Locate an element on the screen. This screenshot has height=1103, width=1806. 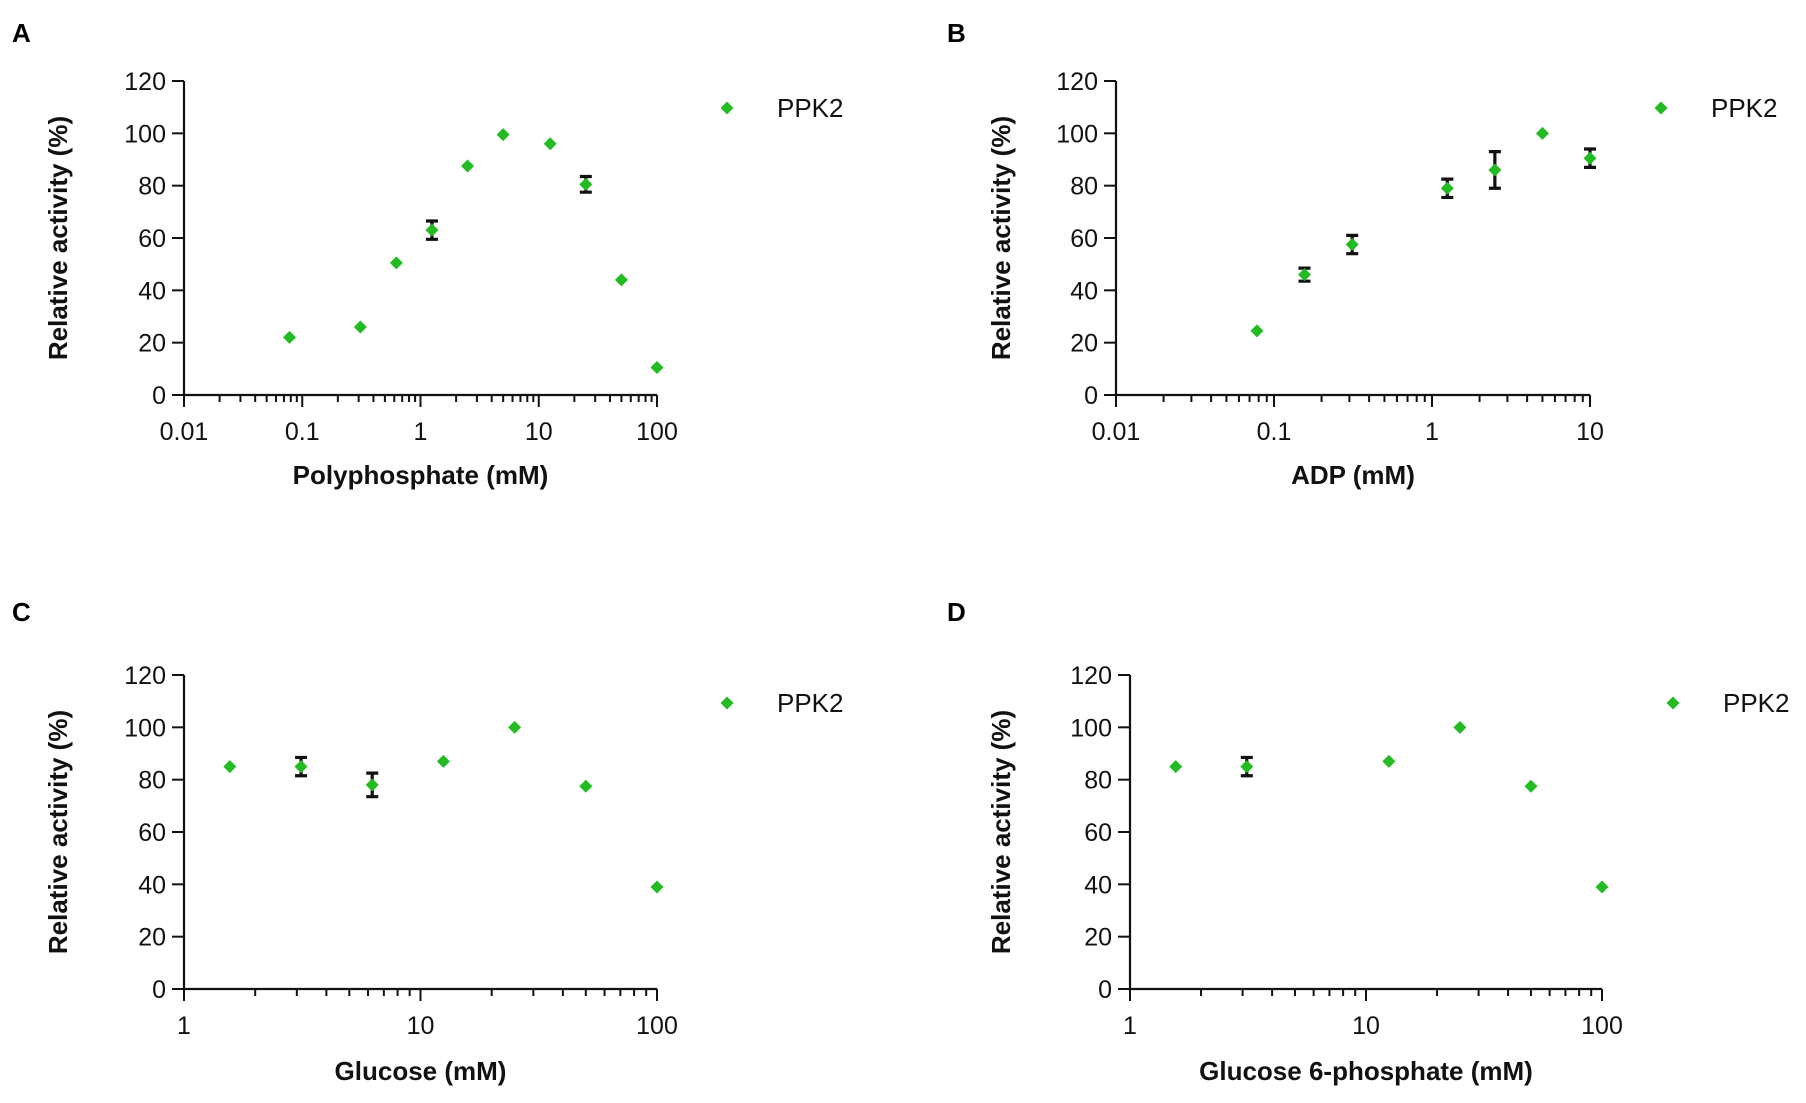
panel-letter: A is located at coordinates (21, 33).